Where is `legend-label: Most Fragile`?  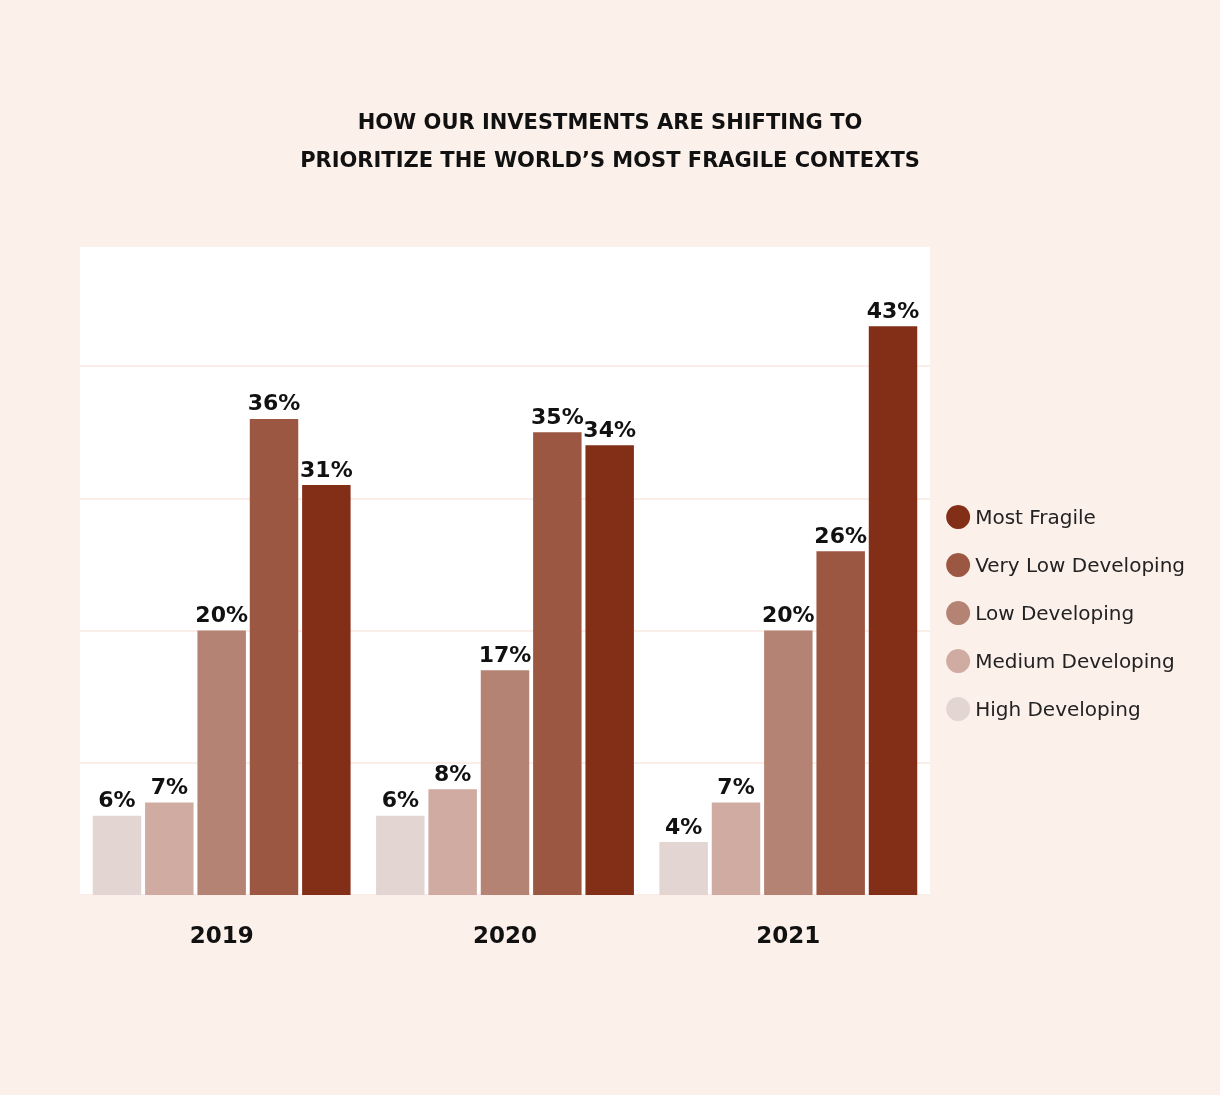 legend-label: Most Fragile is located at coordinates (1035, 517).